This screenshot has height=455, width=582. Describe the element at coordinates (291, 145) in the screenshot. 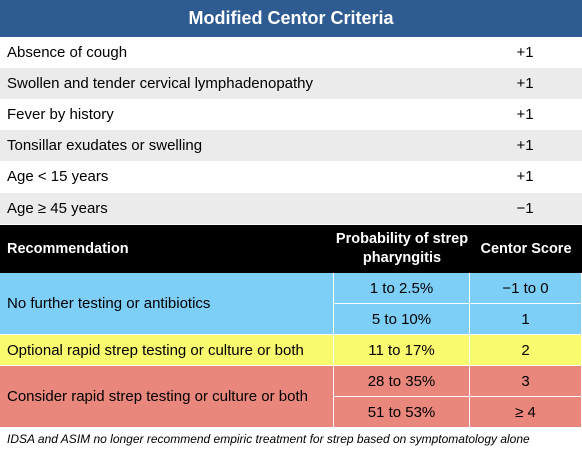

I see `criteria-row: Tonsillar exudates or swelling +1` at that location.